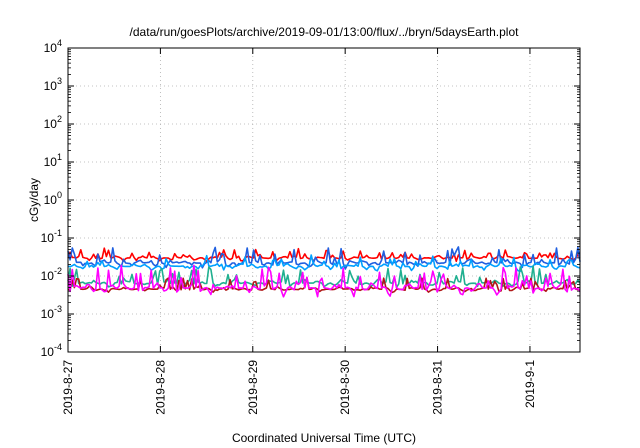  I want to click on y-tick-label: 10⁻³, so click(51, 312).